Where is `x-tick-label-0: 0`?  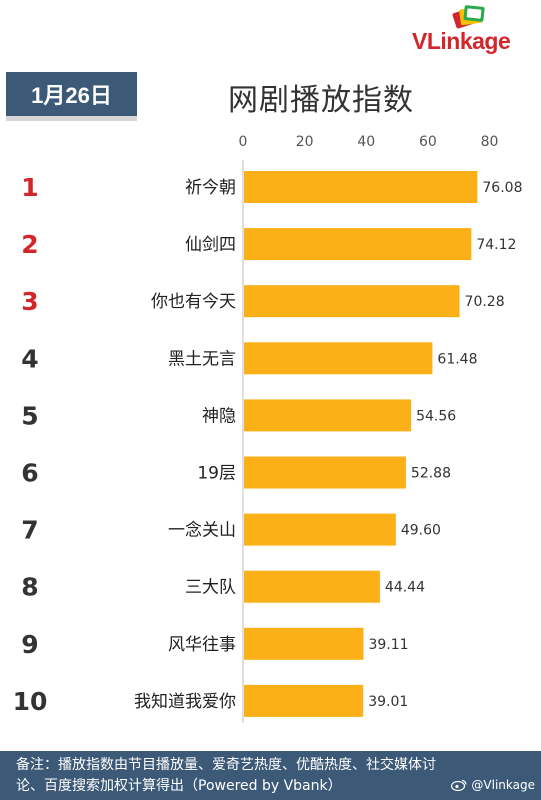
x-tick-label-0: 0 is located at coordinates (243, 142).